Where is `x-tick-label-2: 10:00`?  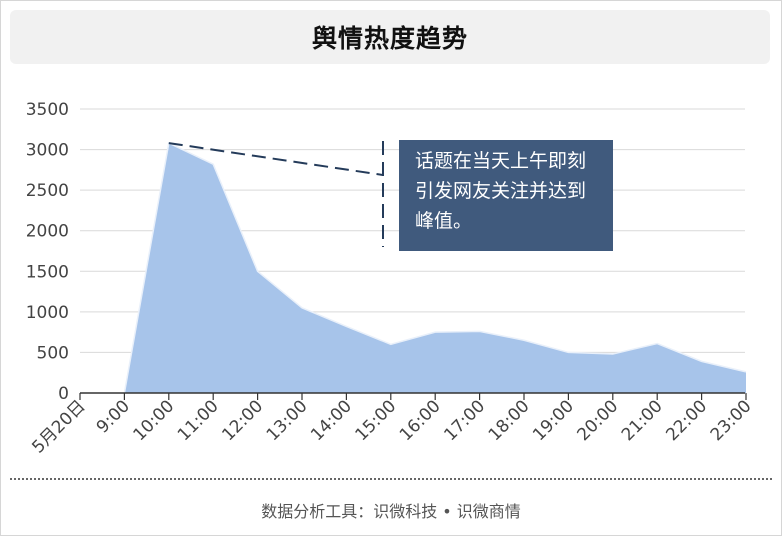
x-tick-label-2: 10:00 is located at coordinates (154, 420).